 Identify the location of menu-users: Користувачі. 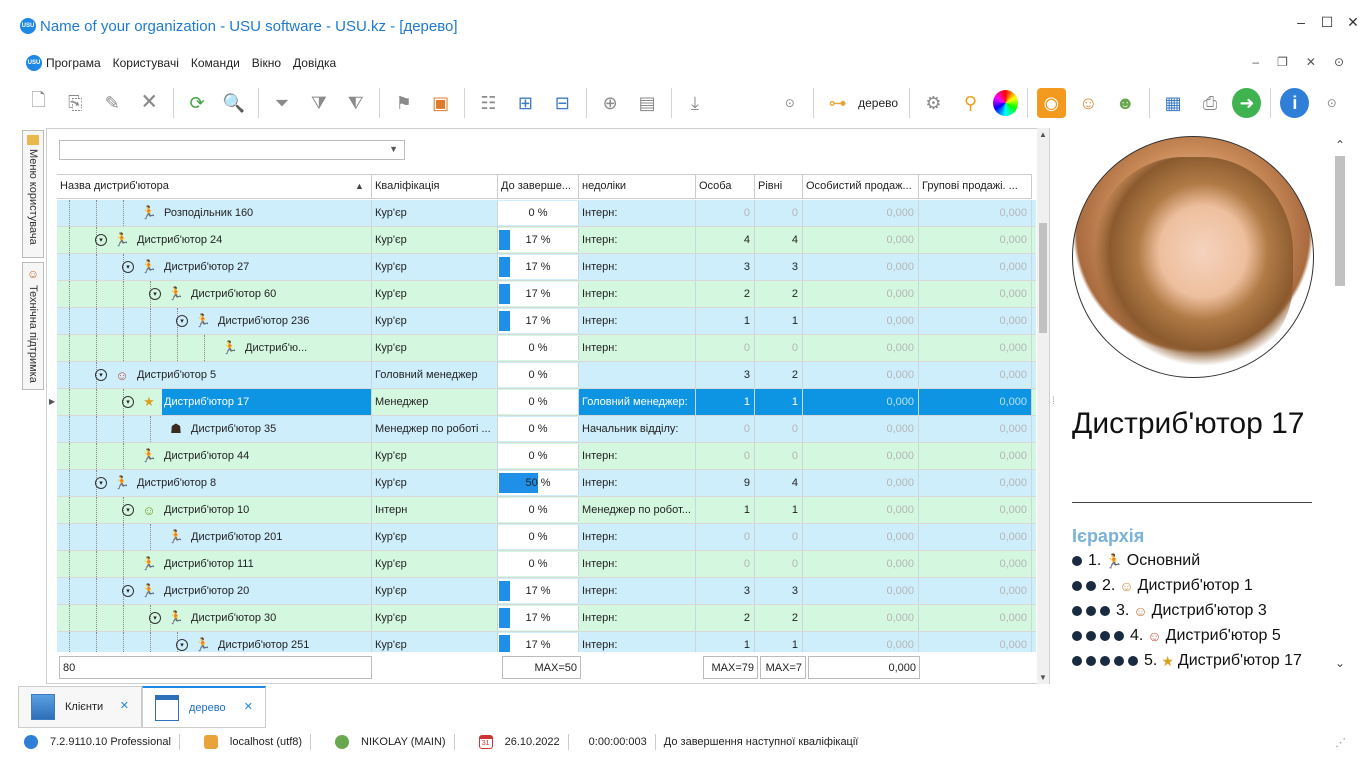
(145, 63).